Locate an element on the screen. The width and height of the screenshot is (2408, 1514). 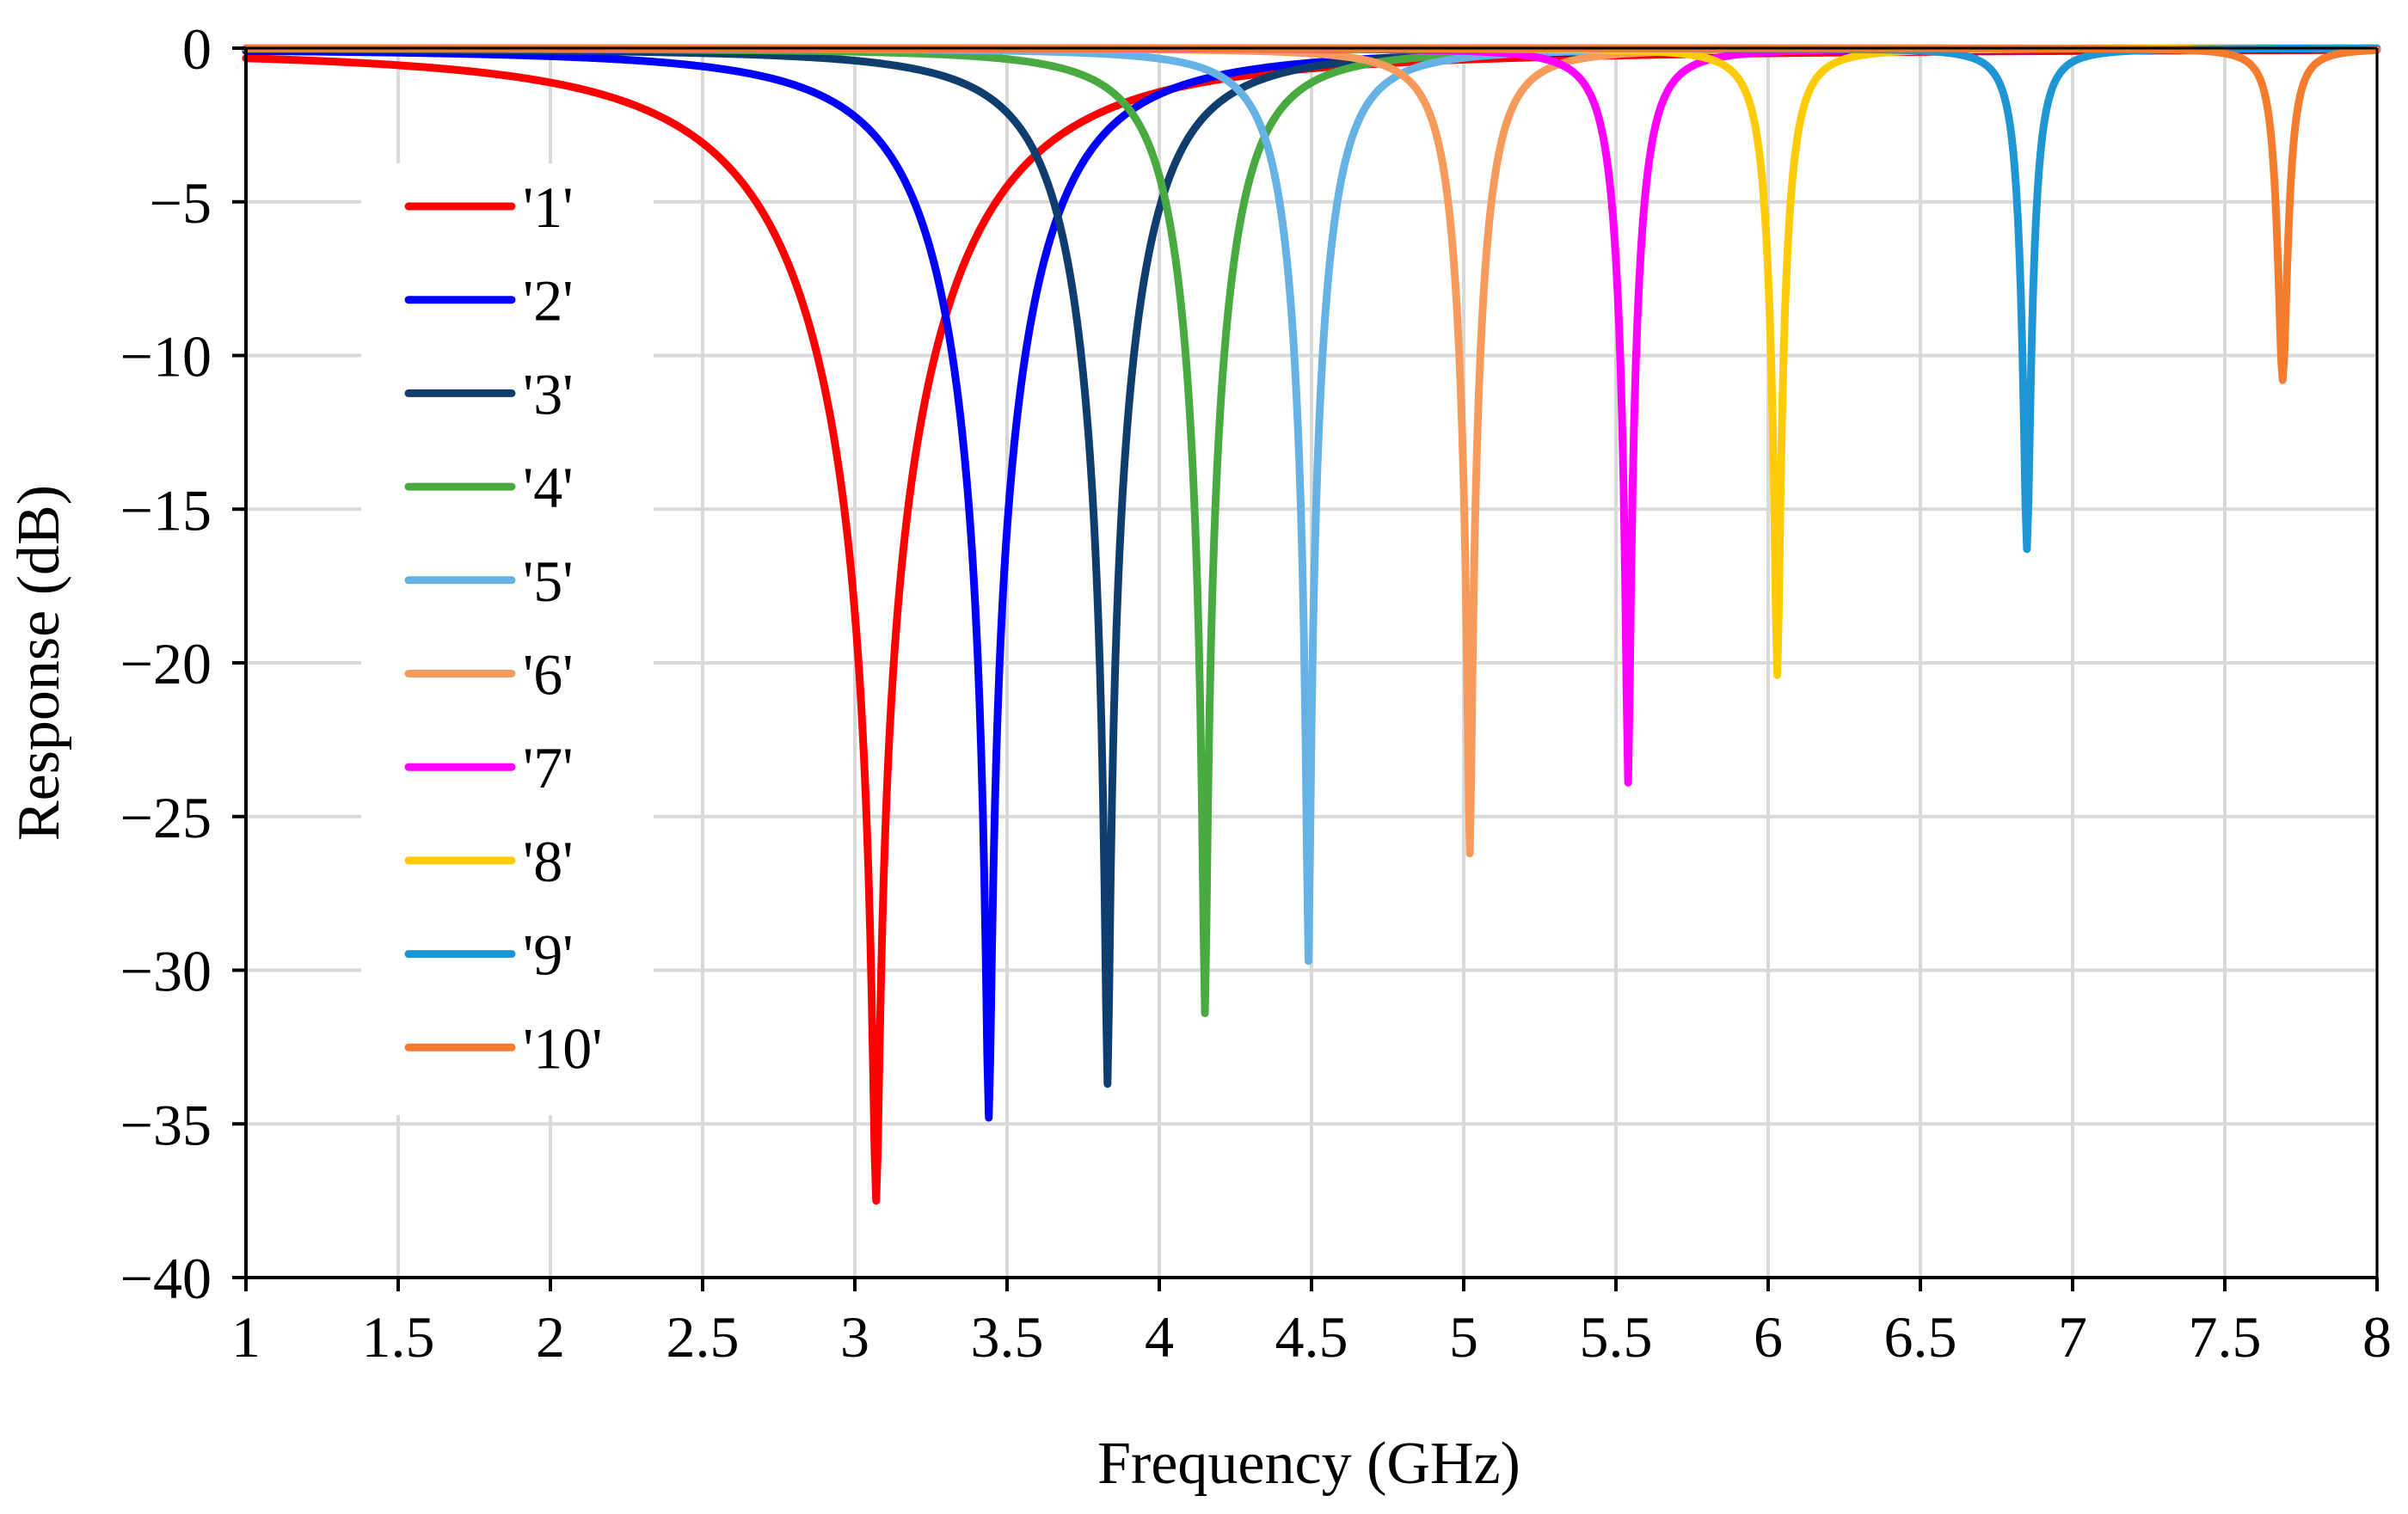
legend-background is located at coordinates (508, 639).